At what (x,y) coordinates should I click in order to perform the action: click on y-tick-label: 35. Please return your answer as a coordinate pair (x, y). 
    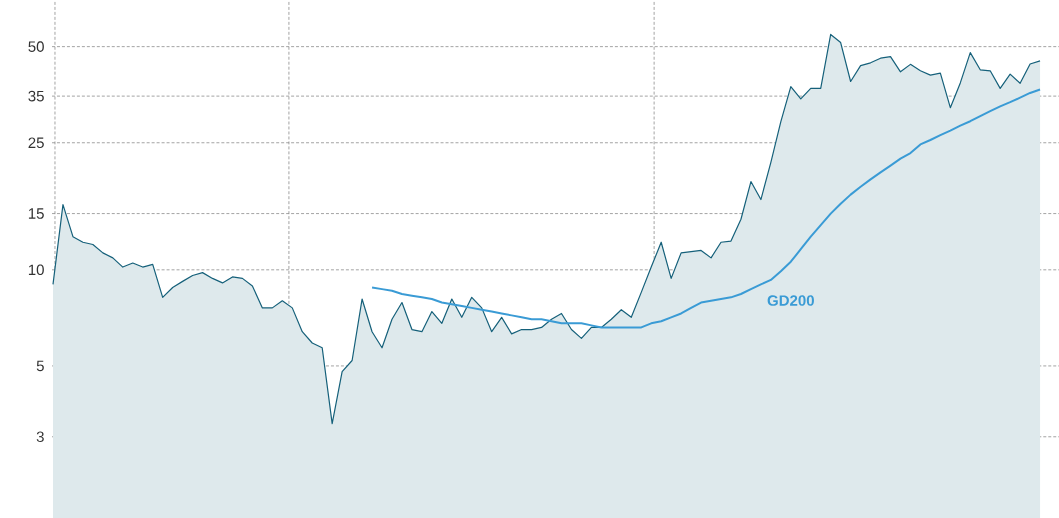
    Looking at the image, I should click on (36, 96).